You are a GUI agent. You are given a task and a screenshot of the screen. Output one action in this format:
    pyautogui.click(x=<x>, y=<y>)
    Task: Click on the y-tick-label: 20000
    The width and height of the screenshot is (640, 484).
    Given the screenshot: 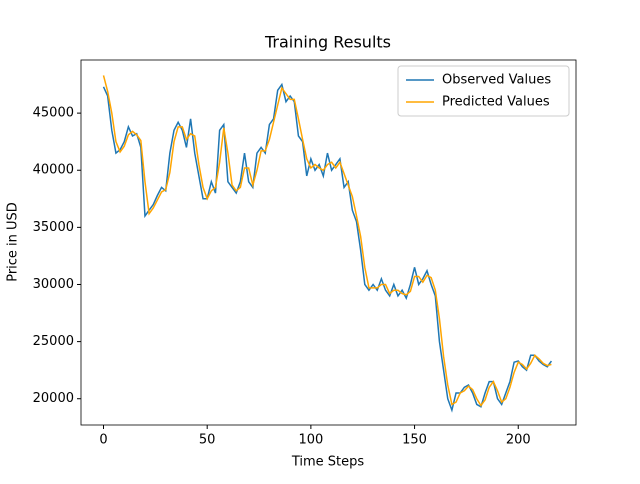 What is the action you would take?
    pyautogui.click(x=53, y=398)
    